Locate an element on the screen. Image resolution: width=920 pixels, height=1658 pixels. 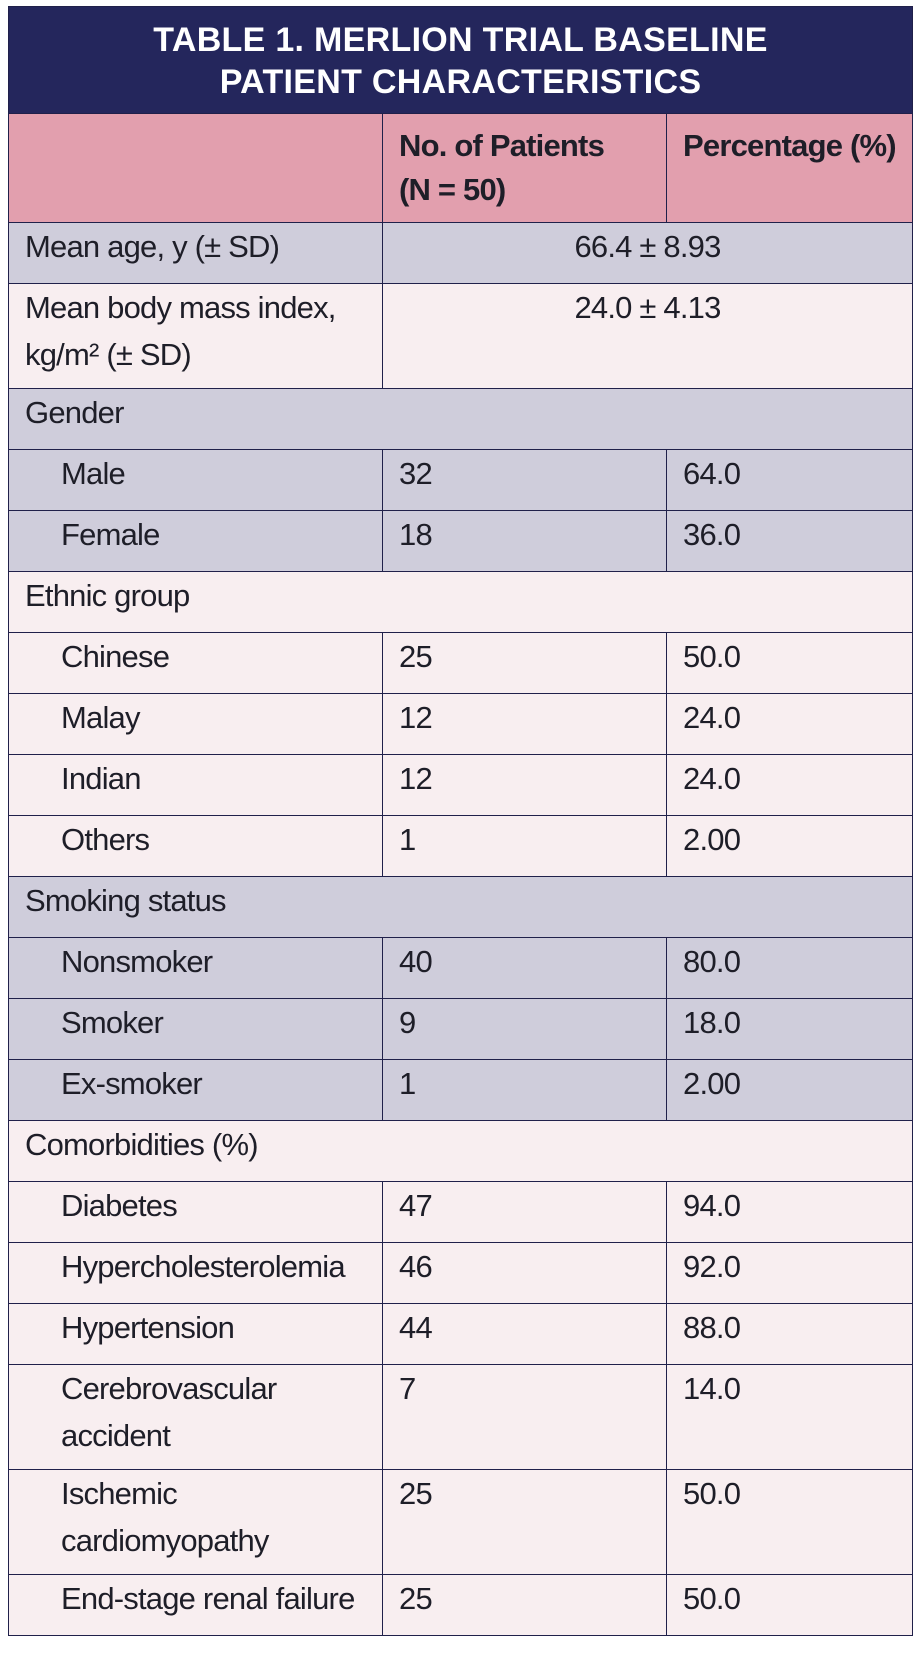
row-label: Diabetes is located at coordinates (195, 1212).